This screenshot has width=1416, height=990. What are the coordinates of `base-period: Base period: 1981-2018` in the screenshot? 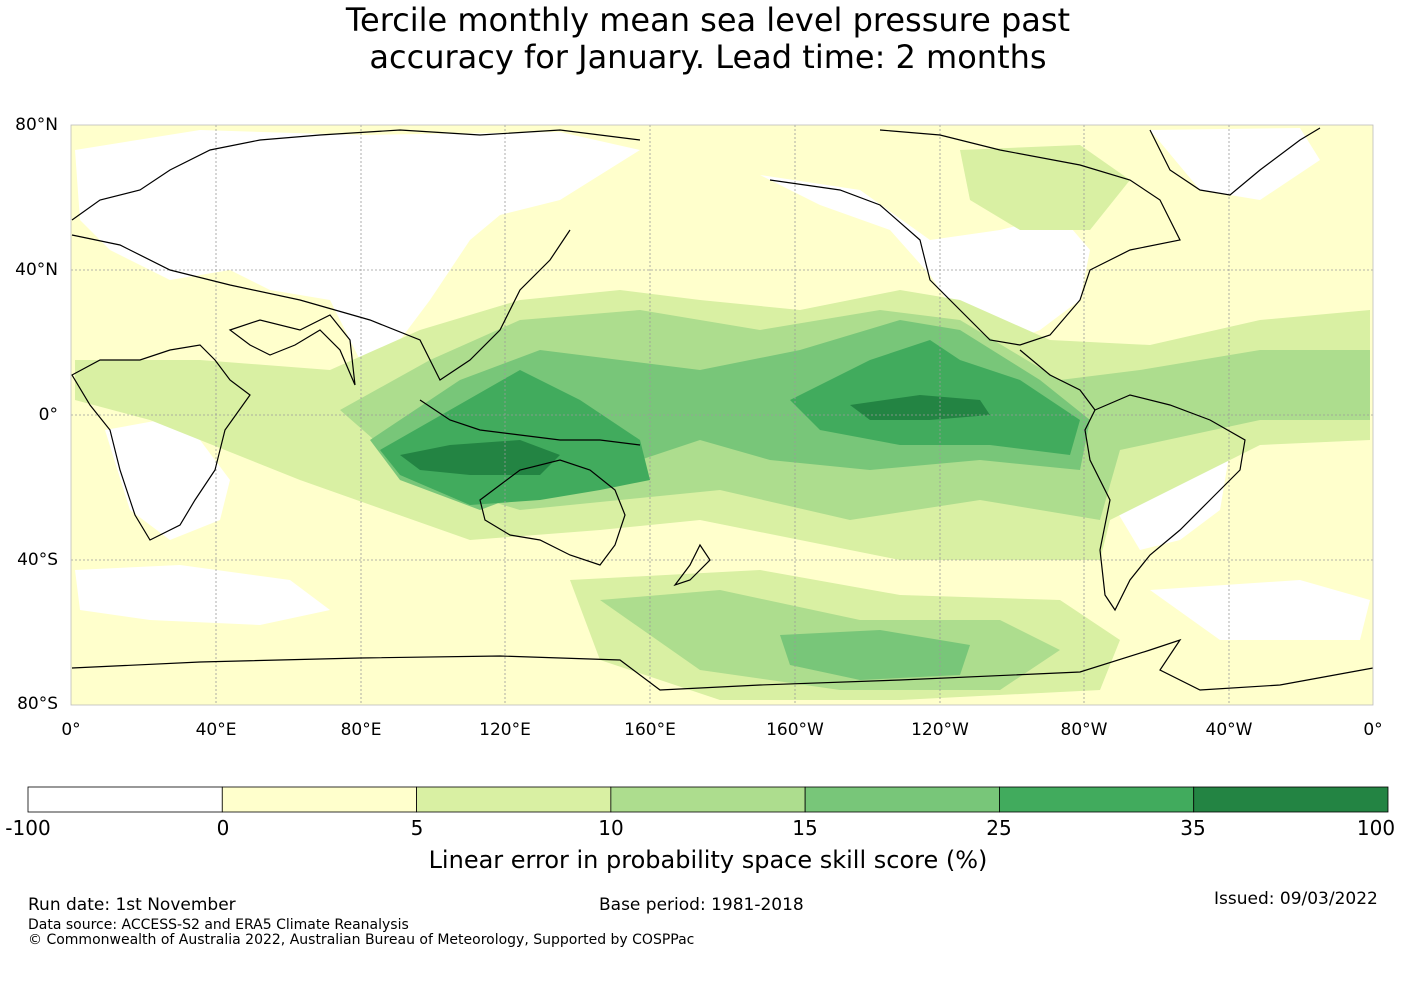 It's located at (701, 905).